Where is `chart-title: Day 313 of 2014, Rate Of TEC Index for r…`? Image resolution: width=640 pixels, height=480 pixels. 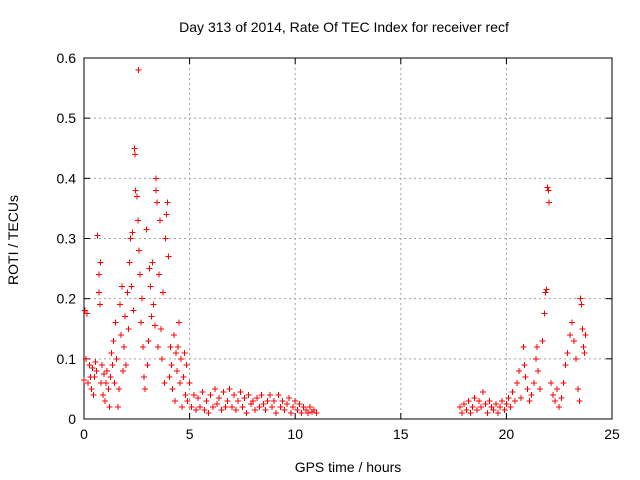
chart-title: Day 313 of 2014, Rate Of TEC Index for r… is located at coordinates (344, 27).